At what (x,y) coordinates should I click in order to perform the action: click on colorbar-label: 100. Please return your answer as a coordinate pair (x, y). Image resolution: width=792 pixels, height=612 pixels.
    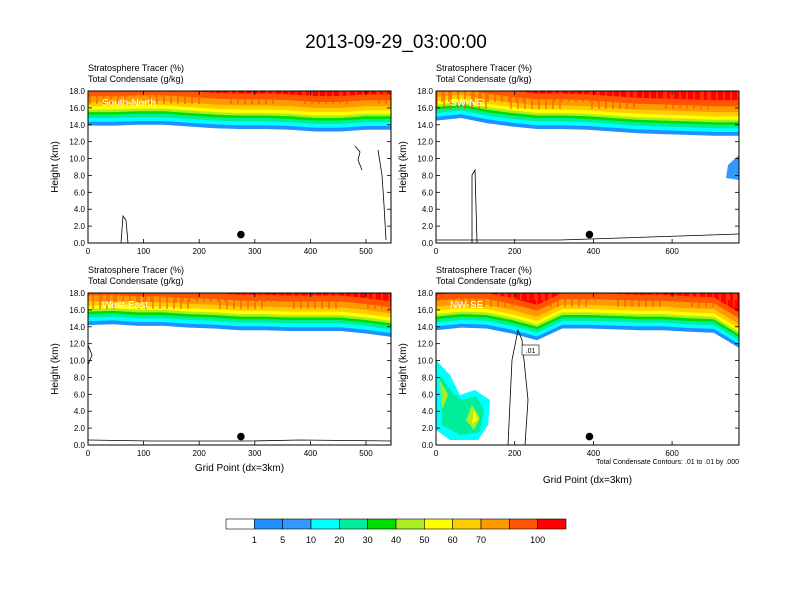
    Looking at the image, I should click on (537, 540).